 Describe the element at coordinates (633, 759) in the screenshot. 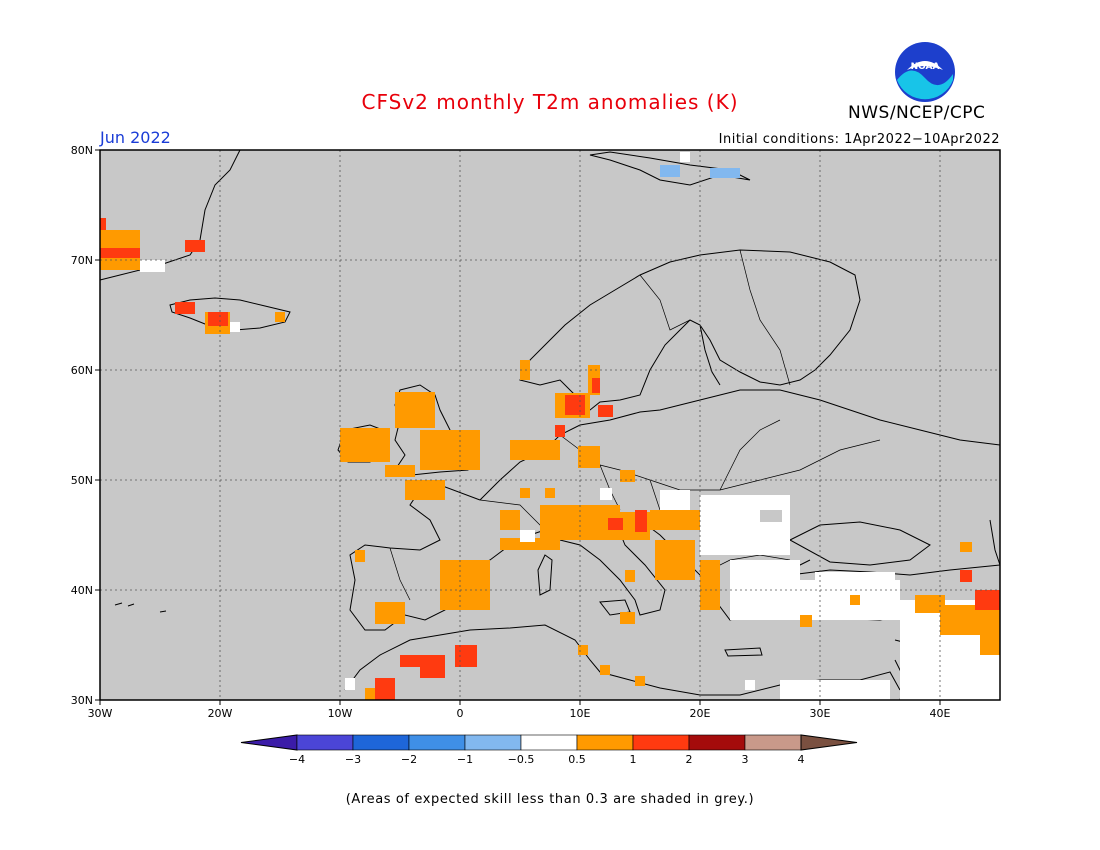

I see `colorbar-label: 1` at that location.